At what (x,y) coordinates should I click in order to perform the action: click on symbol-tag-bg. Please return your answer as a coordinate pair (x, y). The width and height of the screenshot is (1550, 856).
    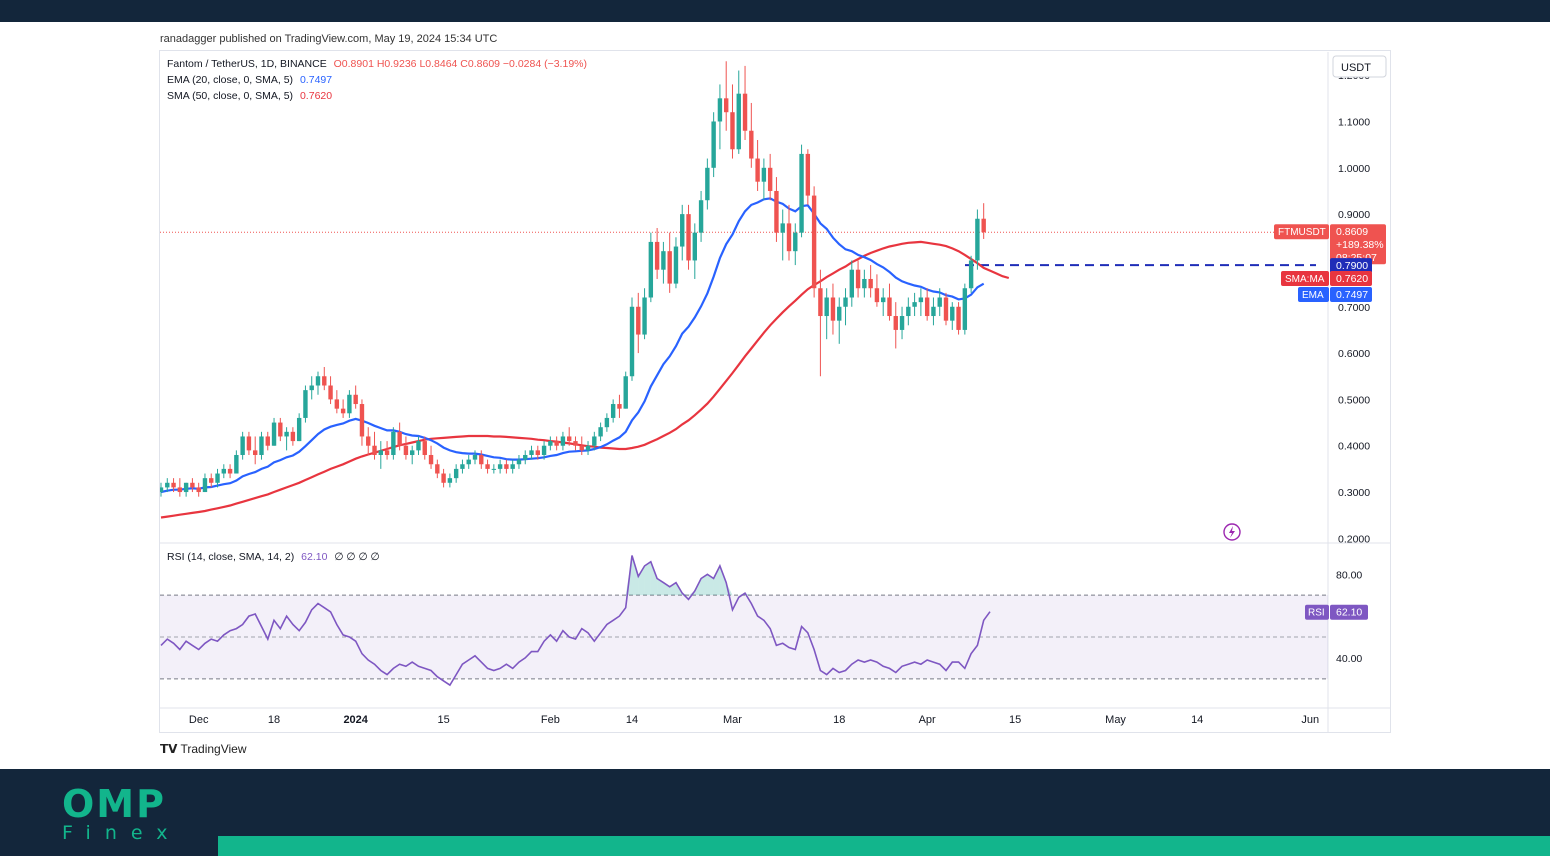
    Looking at the image, I should click on (1301, 232).